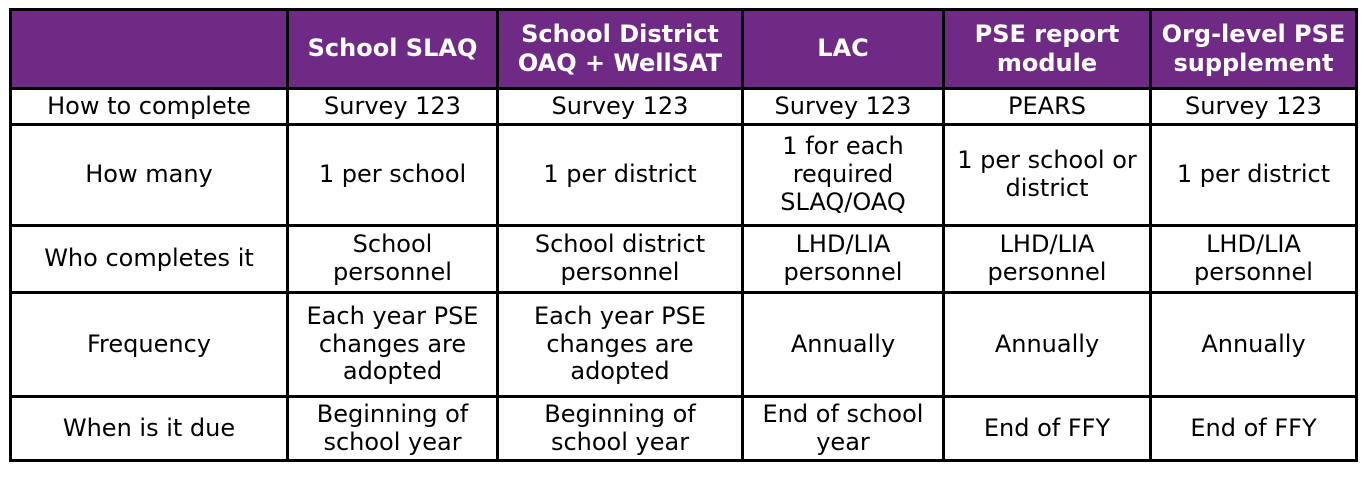 Image resolution: width=1364 pixels, height=496 pixels. I want to click on row-label-how-many: How many, so click(149, 175).